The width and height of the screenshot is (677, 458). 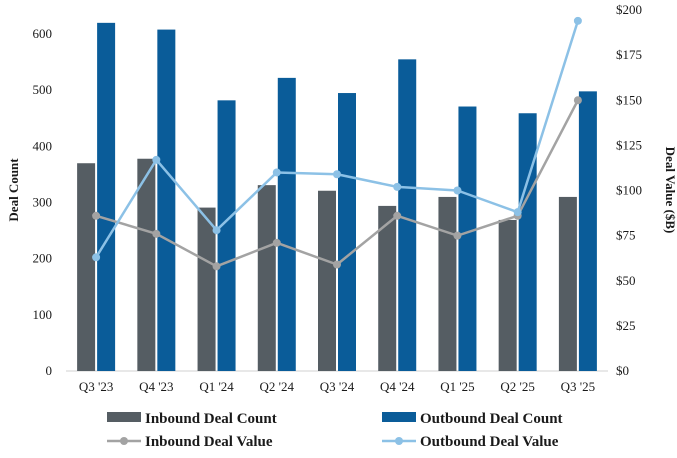 What do you see at coordinates (124, 417) in the screenshot?
I see `inbound-deal-count-legend-swatch` at bounding box center [124, 417].